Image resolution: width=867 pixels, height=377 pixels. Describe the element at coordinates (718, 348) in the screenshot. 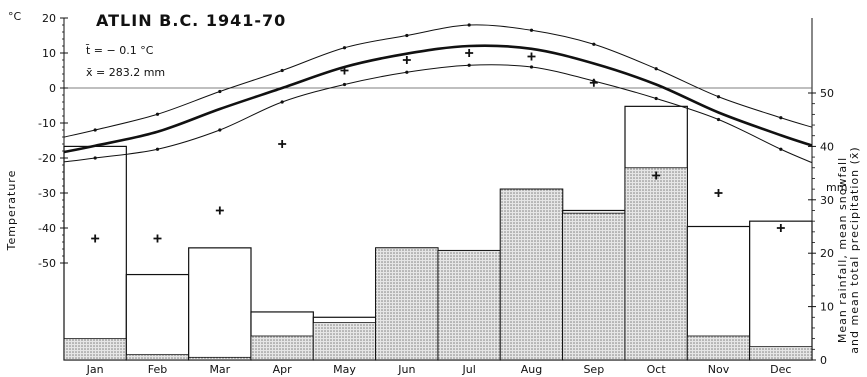

I see `rainfall-bar-nov` at that location.